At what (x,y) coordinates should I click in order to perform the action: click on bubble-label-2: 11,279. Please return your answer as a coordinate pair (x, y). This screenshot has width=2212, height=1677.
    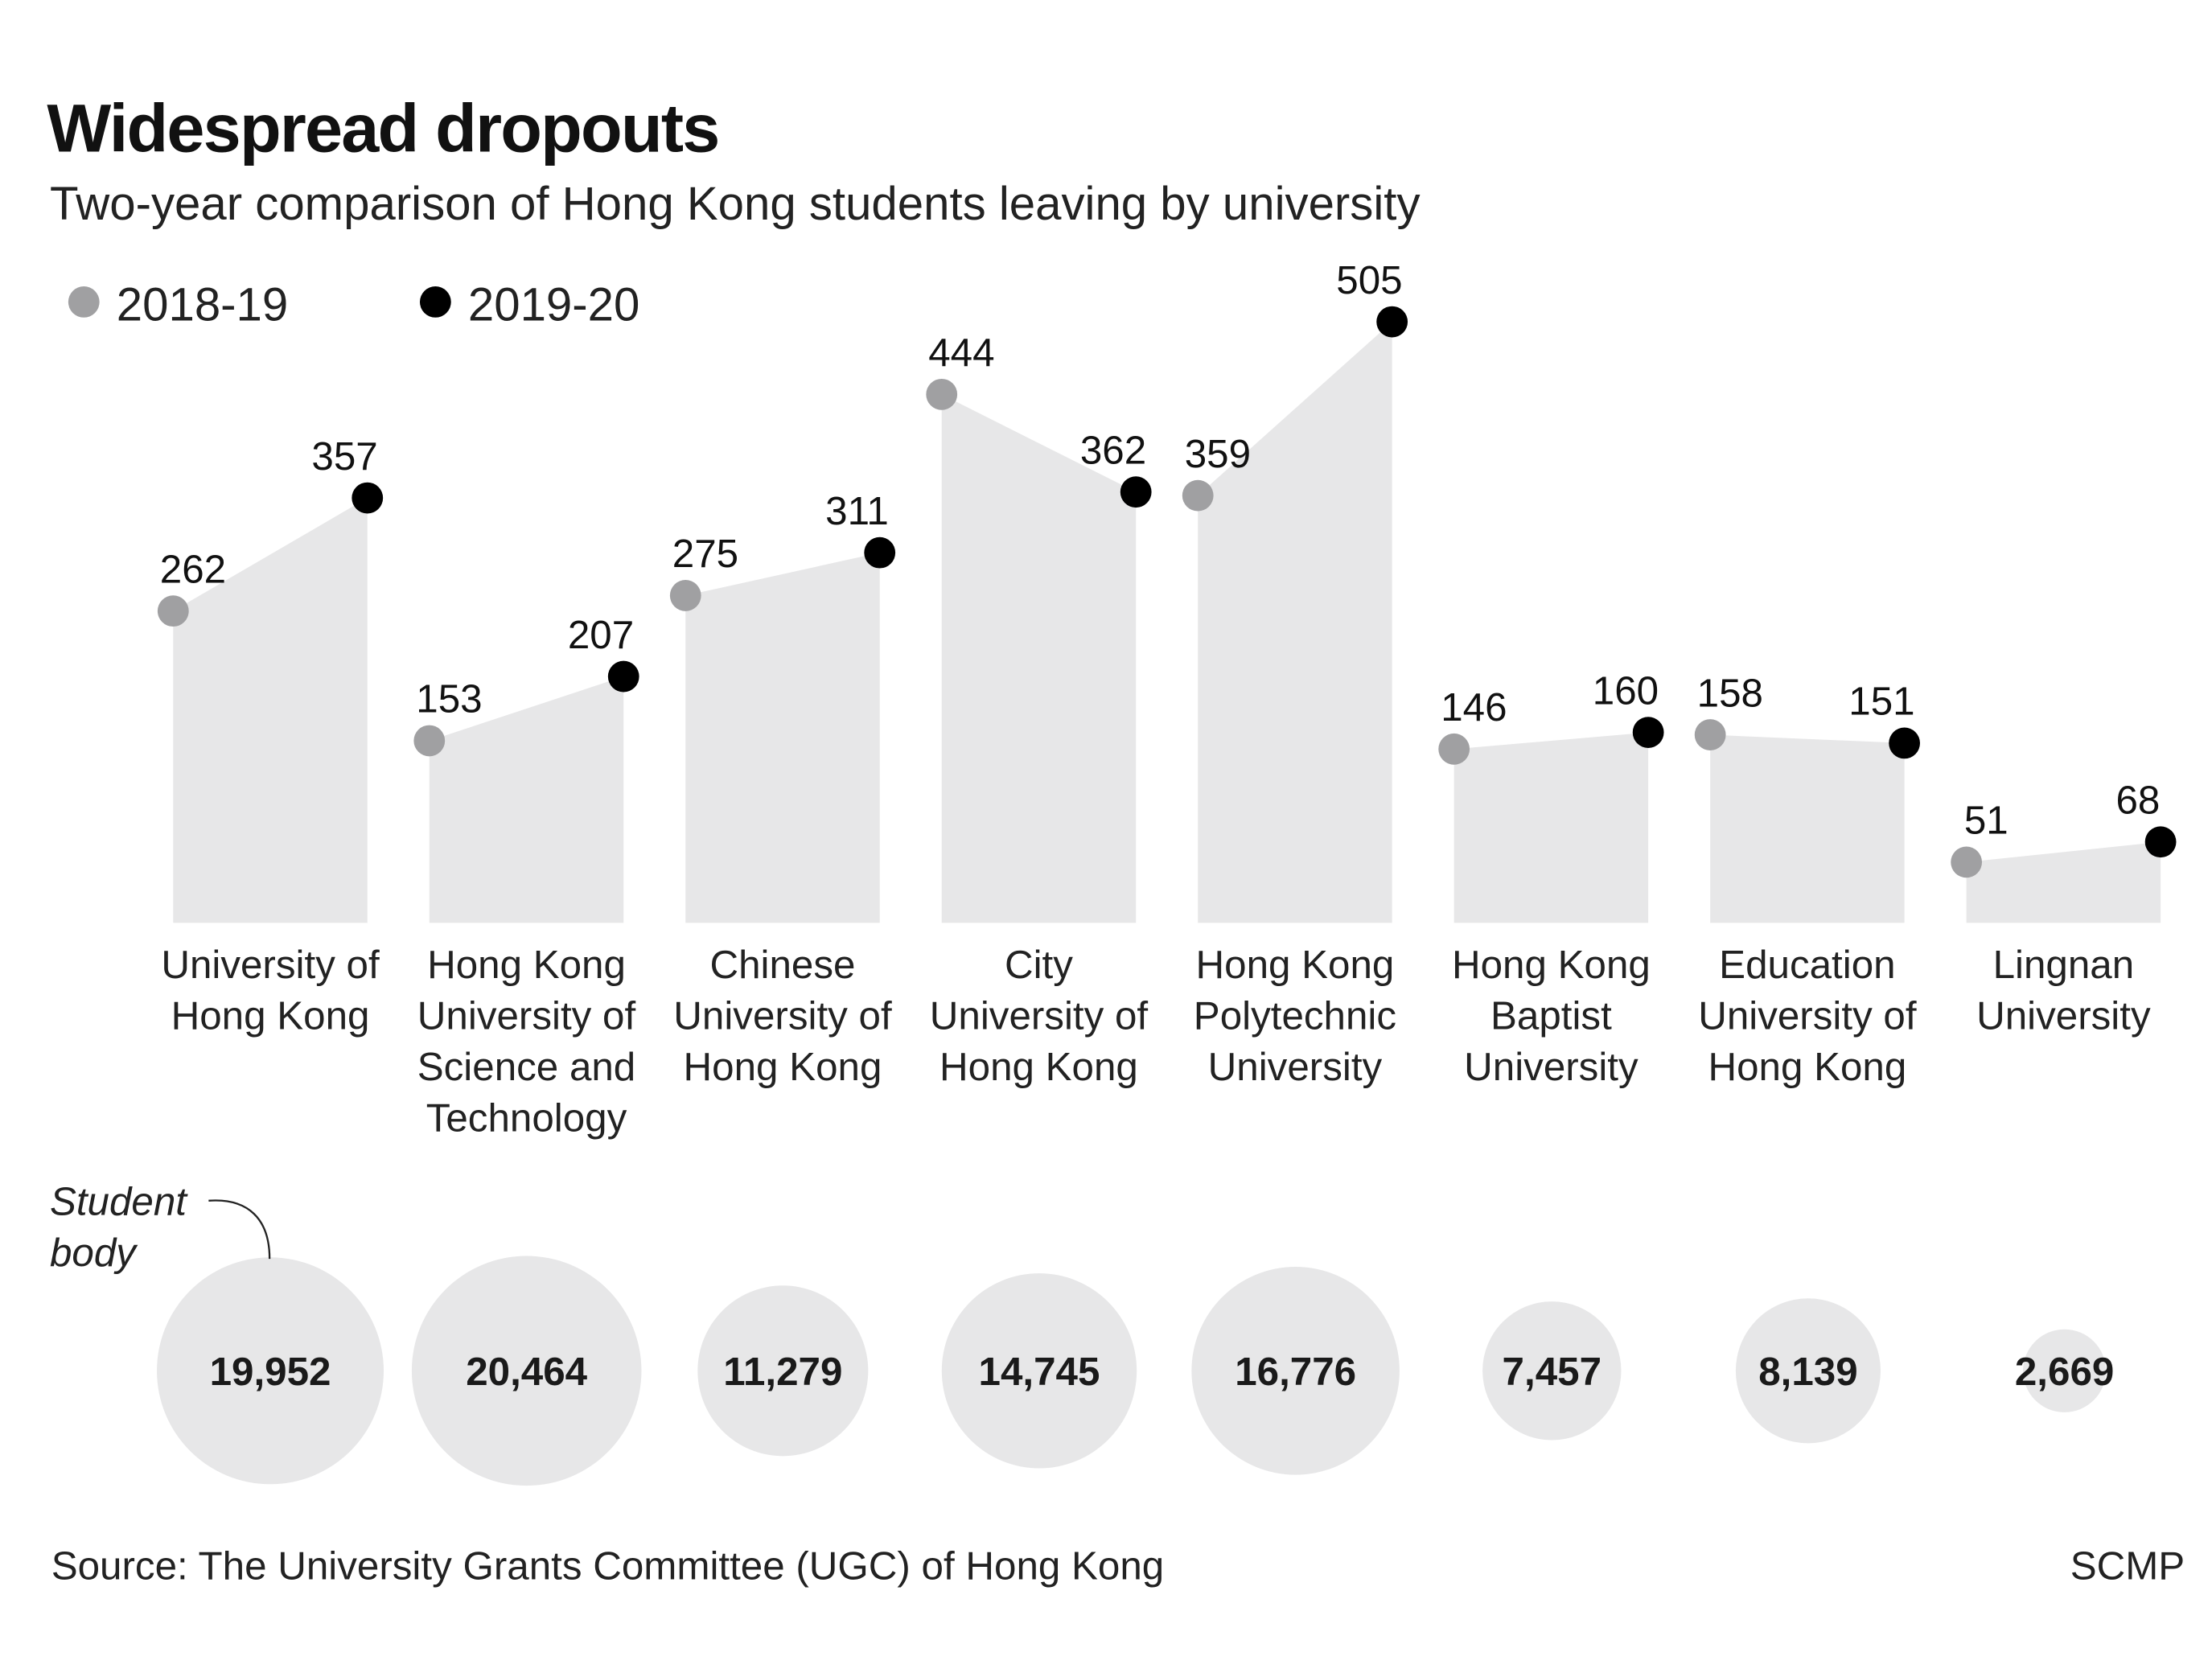
    Looking at the image, I should click on (782, 1372).